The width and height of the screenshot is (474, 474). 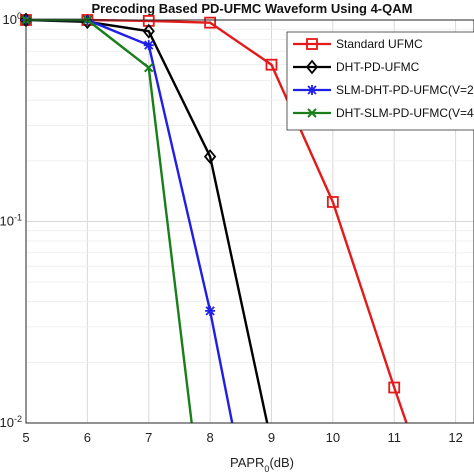 I want to click on legend-label-1: DHT-PD-UFMC, so click(x=378, y=67).